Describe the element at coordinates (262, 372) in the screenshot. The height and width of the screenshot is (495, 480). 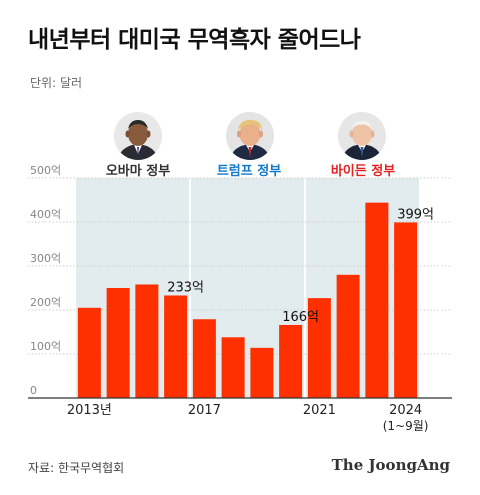
I see `bar-2019` at that location.